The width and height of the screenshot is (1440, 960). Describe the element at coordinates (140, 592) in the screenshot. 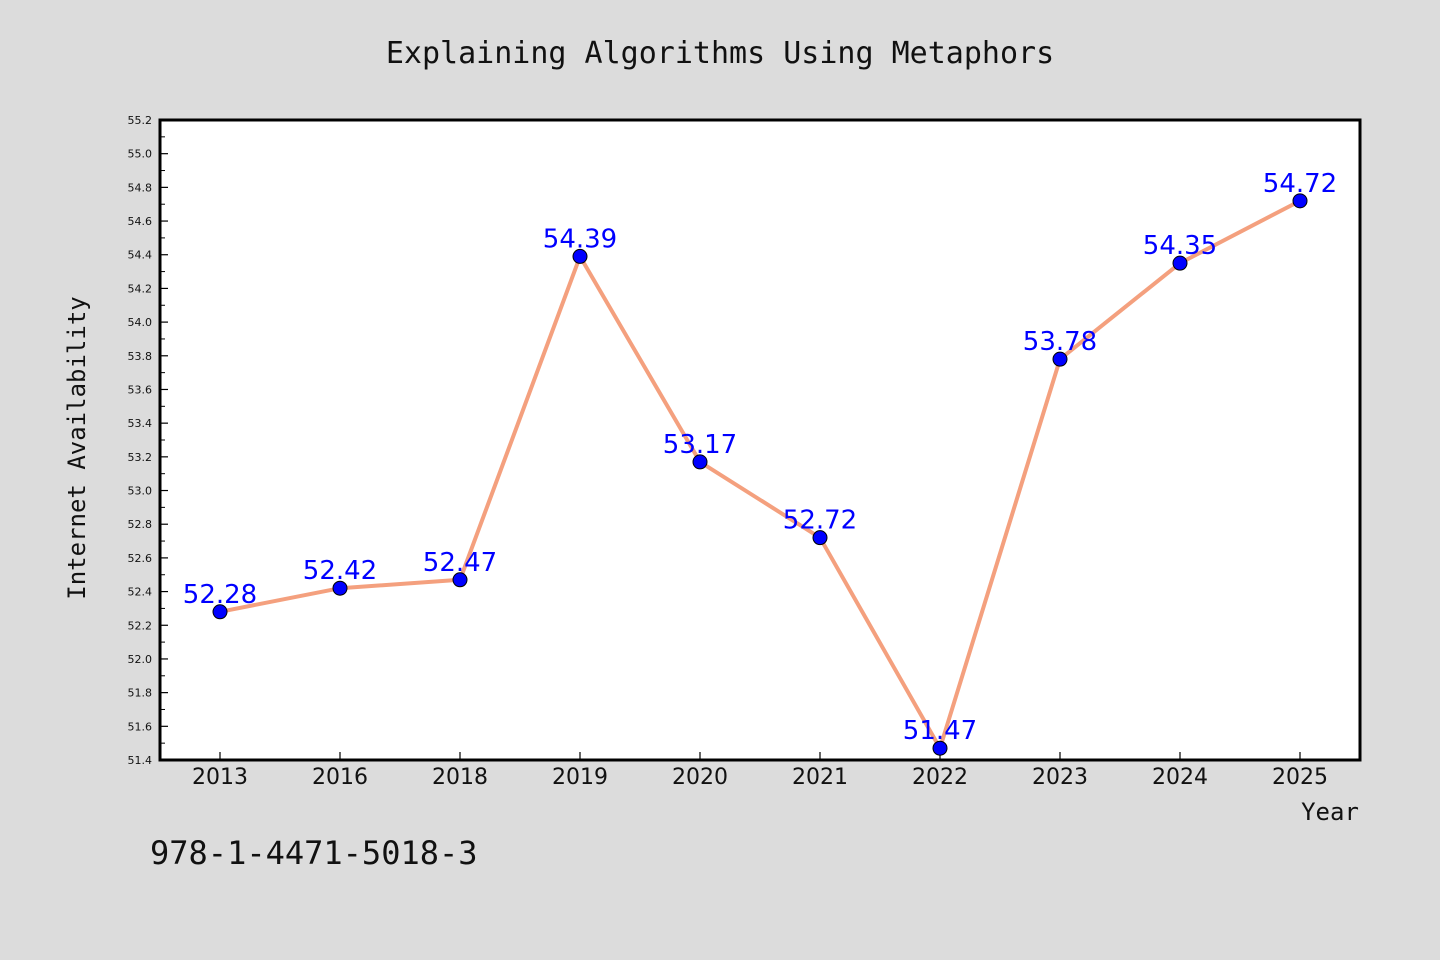

I see `y-tick-label: 52.4` at that location.